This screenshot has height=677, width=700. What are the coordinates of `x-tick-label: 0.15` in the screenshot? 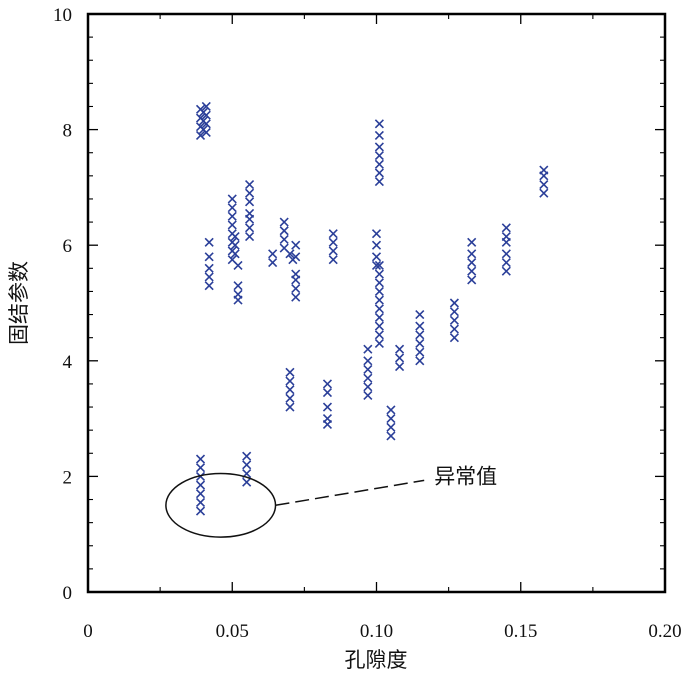 It's located at (520, 631).